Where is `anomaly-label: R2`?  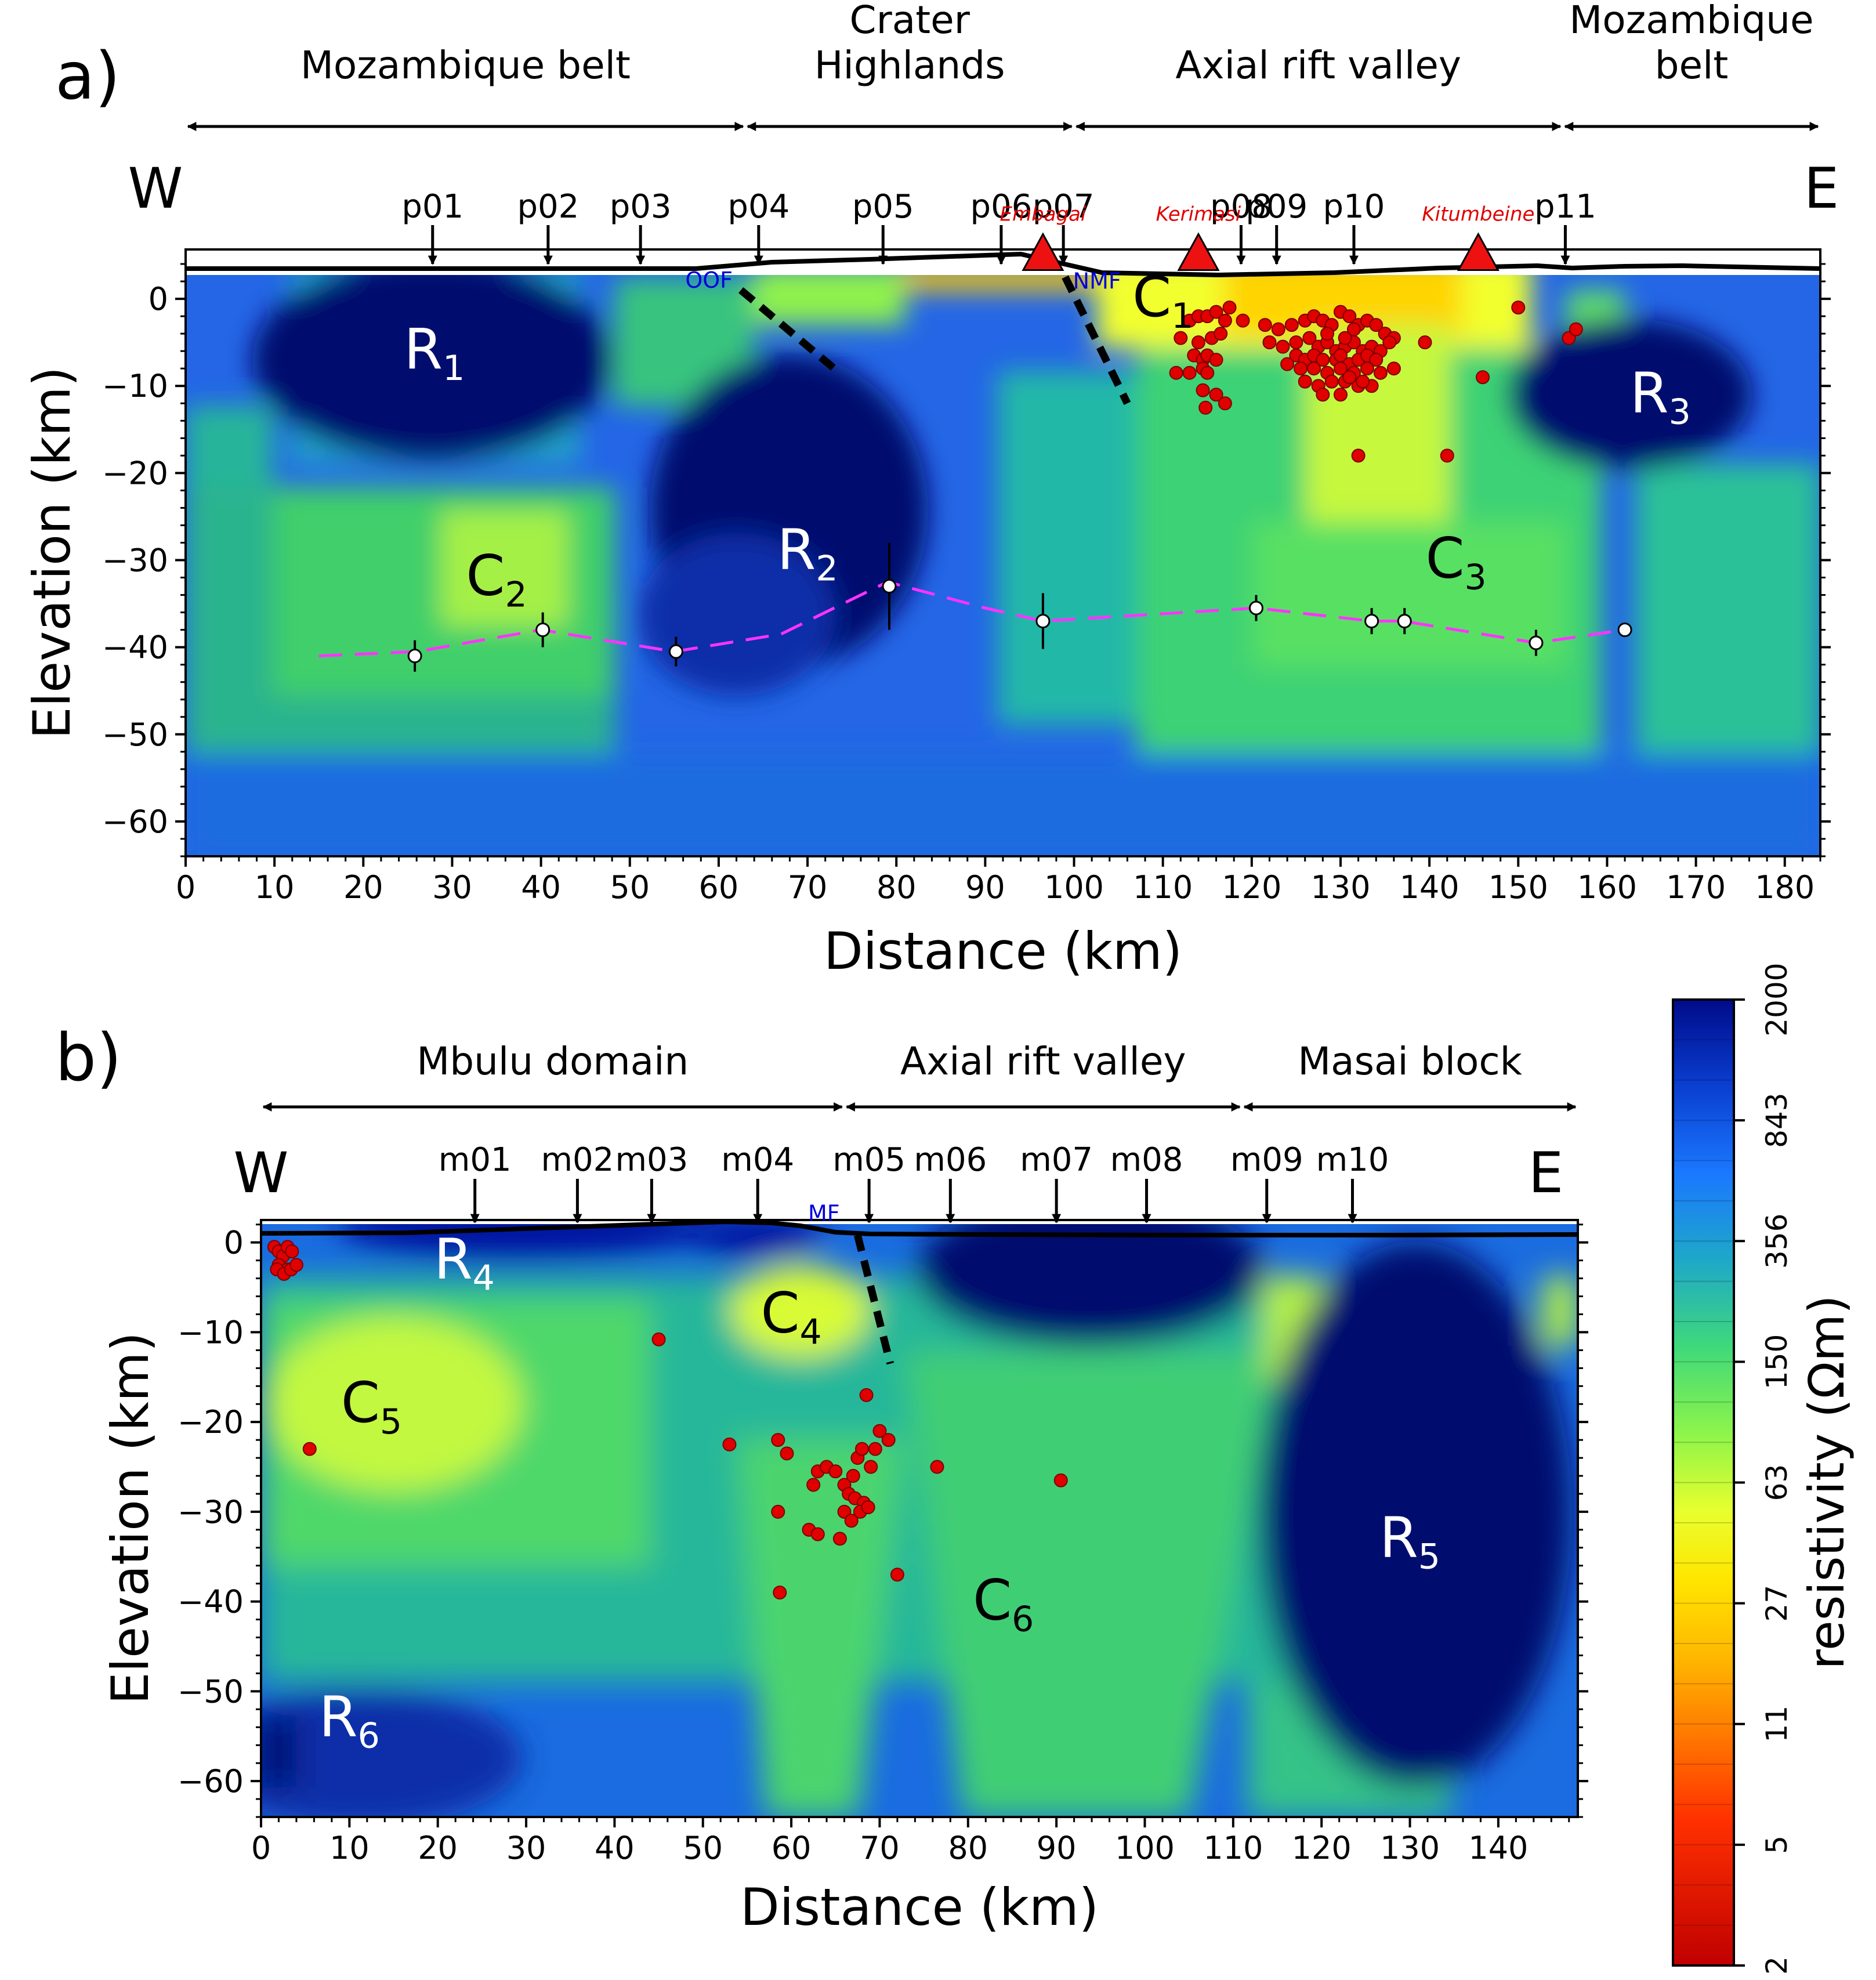
anomaly-label: R2 is located at coordinates (807, 553).